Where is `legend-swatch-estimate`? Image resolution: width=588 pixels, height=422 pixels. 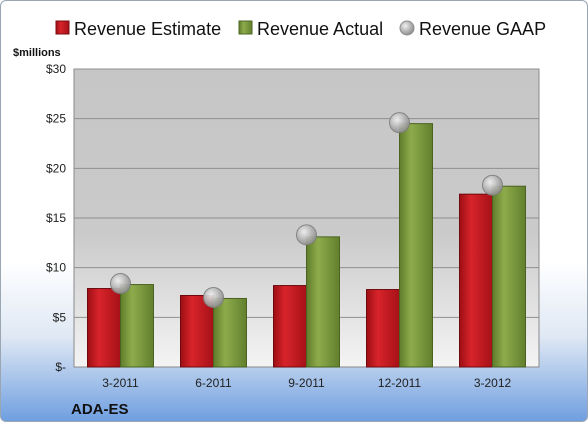
legend-swatch-estimate is located at coordinates (62, 27).